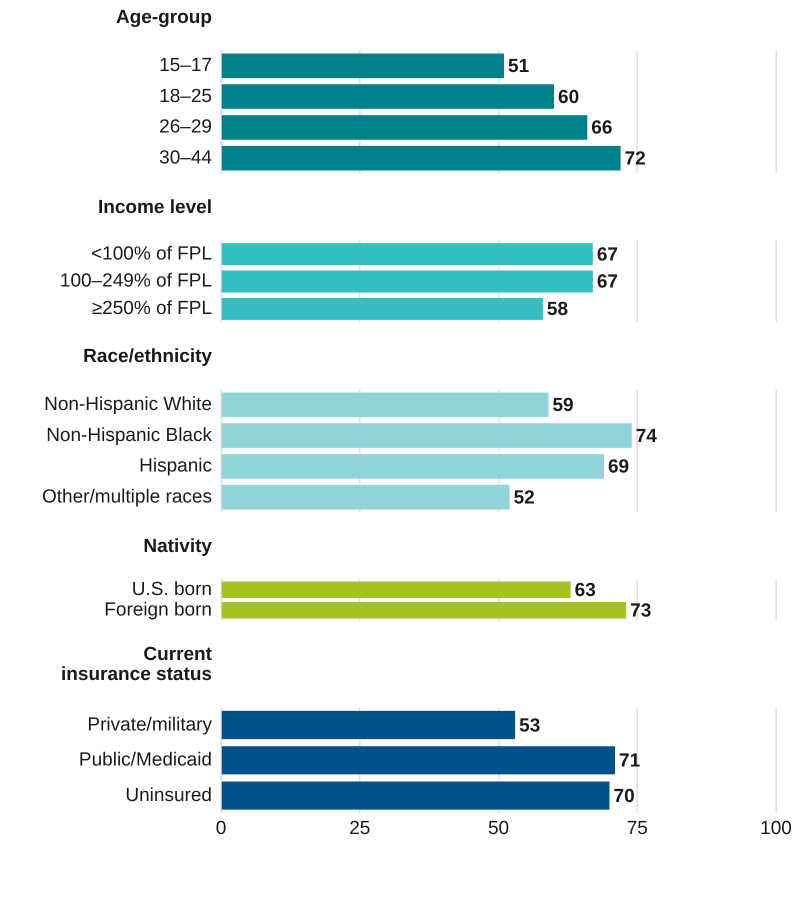 Image resolution: width=804 pixels, height=900 pixels. Describe the element at coordinates (524, 497) in the screenshot. I see `data-label: 52` at that location.